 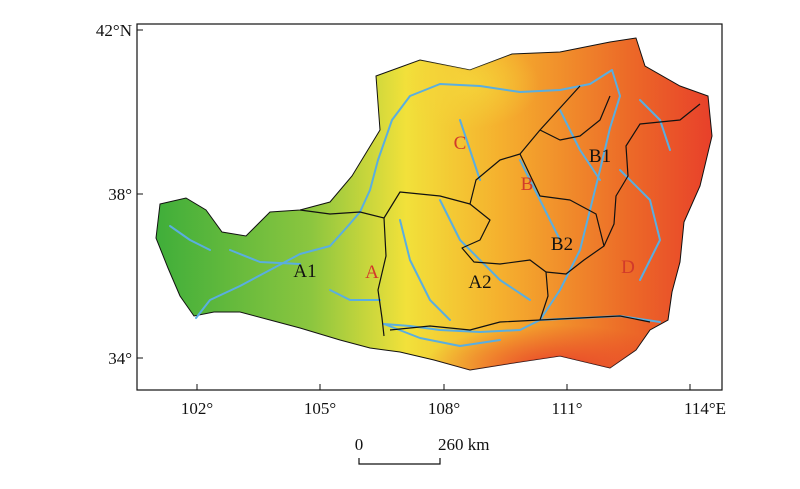 I want to click on lon-label-105: 105°, so click(x=320, y=408).